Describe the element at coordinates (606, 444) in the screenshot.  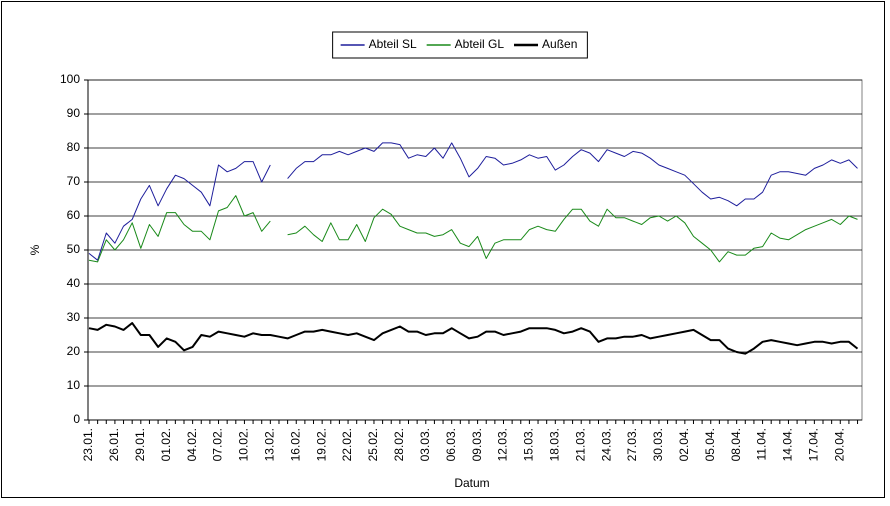
I see `x-tick-label: 24.03.` at that location.